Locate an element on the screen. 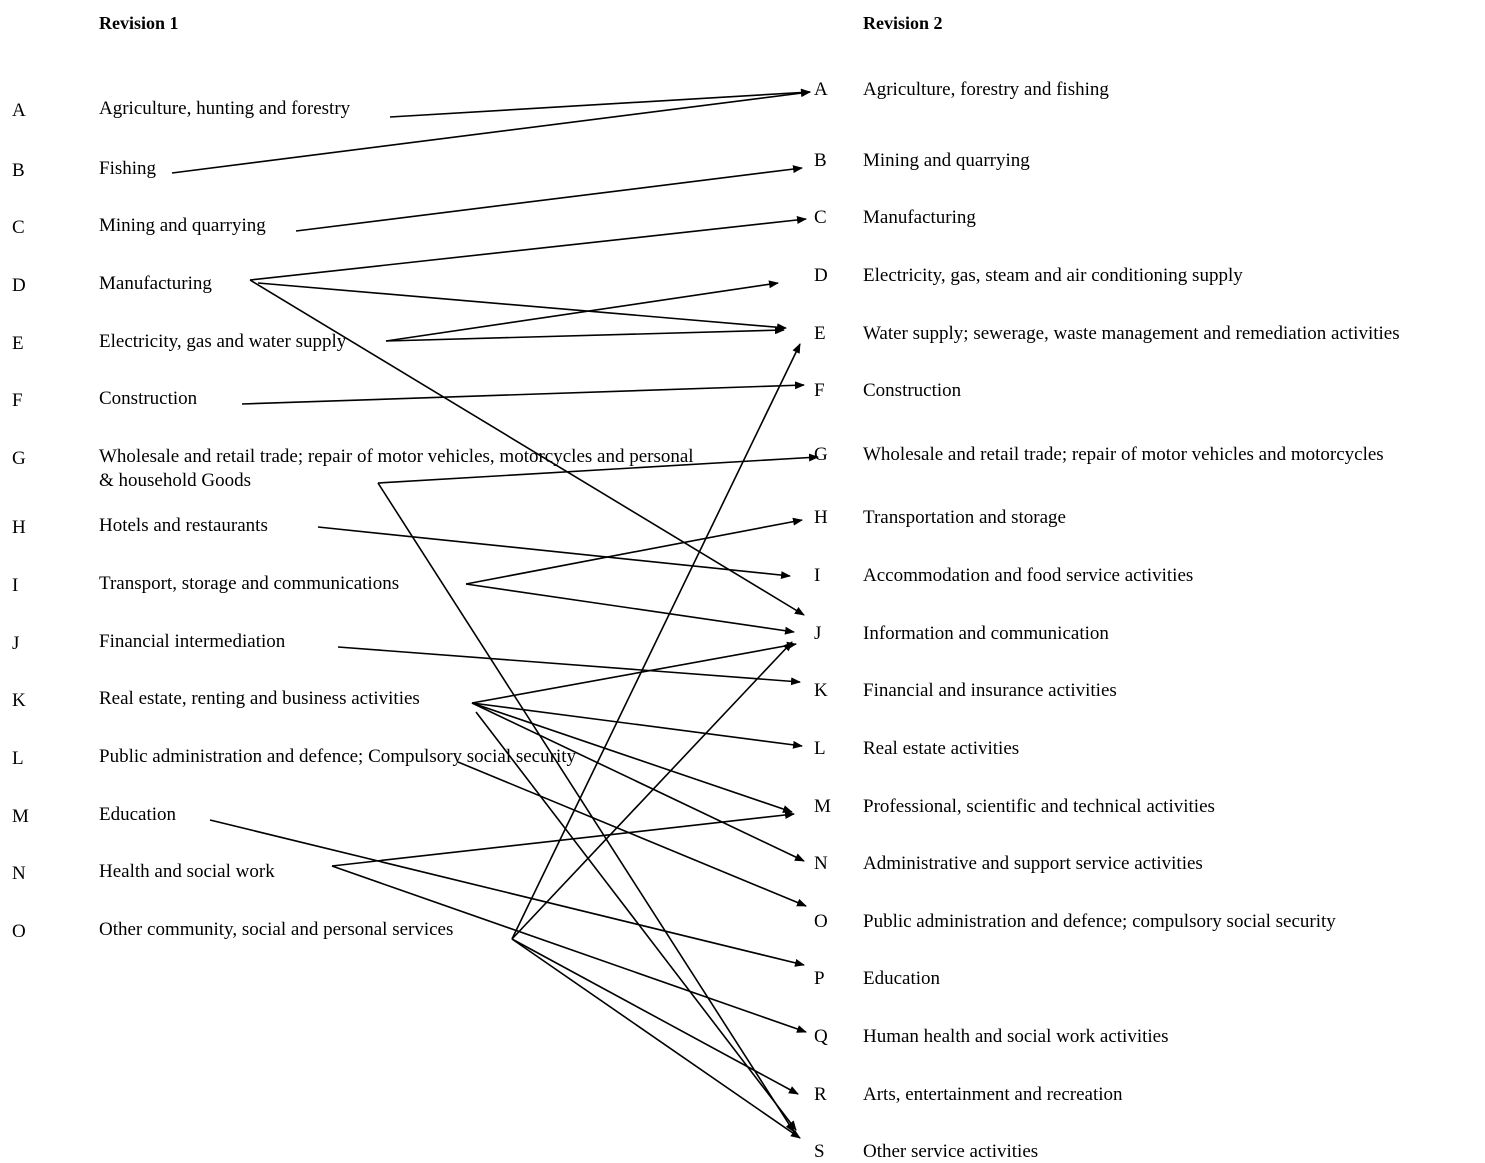 This screenshot has width=1485, height=1163. rev2-code-m: M is located at coordinates (822, 807).